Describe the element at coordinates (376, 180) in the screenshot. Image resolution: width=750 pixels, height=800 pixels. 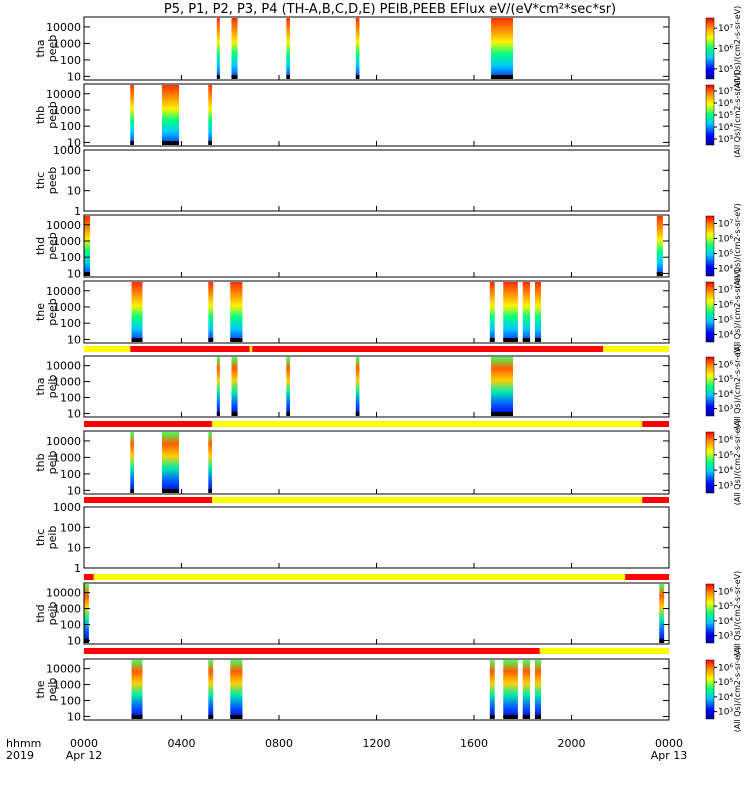
I see `panel-frame-thc-peeb` at that location.